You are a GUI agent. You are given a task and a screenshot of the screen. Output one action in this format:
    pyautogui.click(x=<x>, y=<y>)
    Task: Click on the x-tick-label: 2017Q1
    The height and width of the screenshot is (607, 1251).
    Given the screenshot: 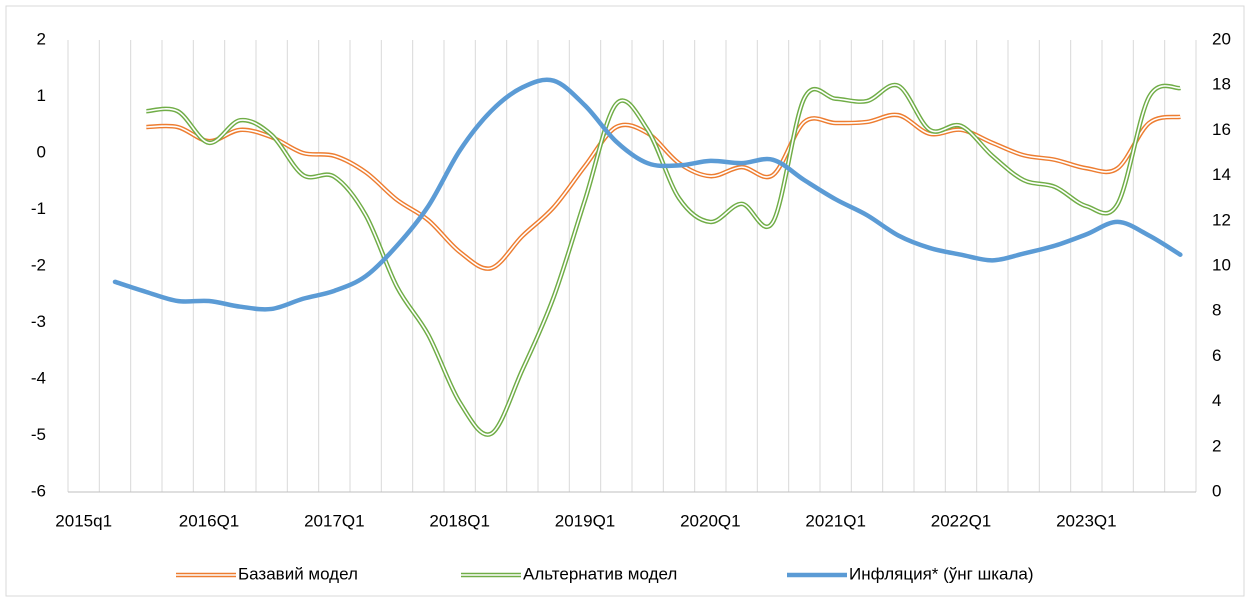 What is the action you would take?
    pyautogui.click(x=334, y=520)
    